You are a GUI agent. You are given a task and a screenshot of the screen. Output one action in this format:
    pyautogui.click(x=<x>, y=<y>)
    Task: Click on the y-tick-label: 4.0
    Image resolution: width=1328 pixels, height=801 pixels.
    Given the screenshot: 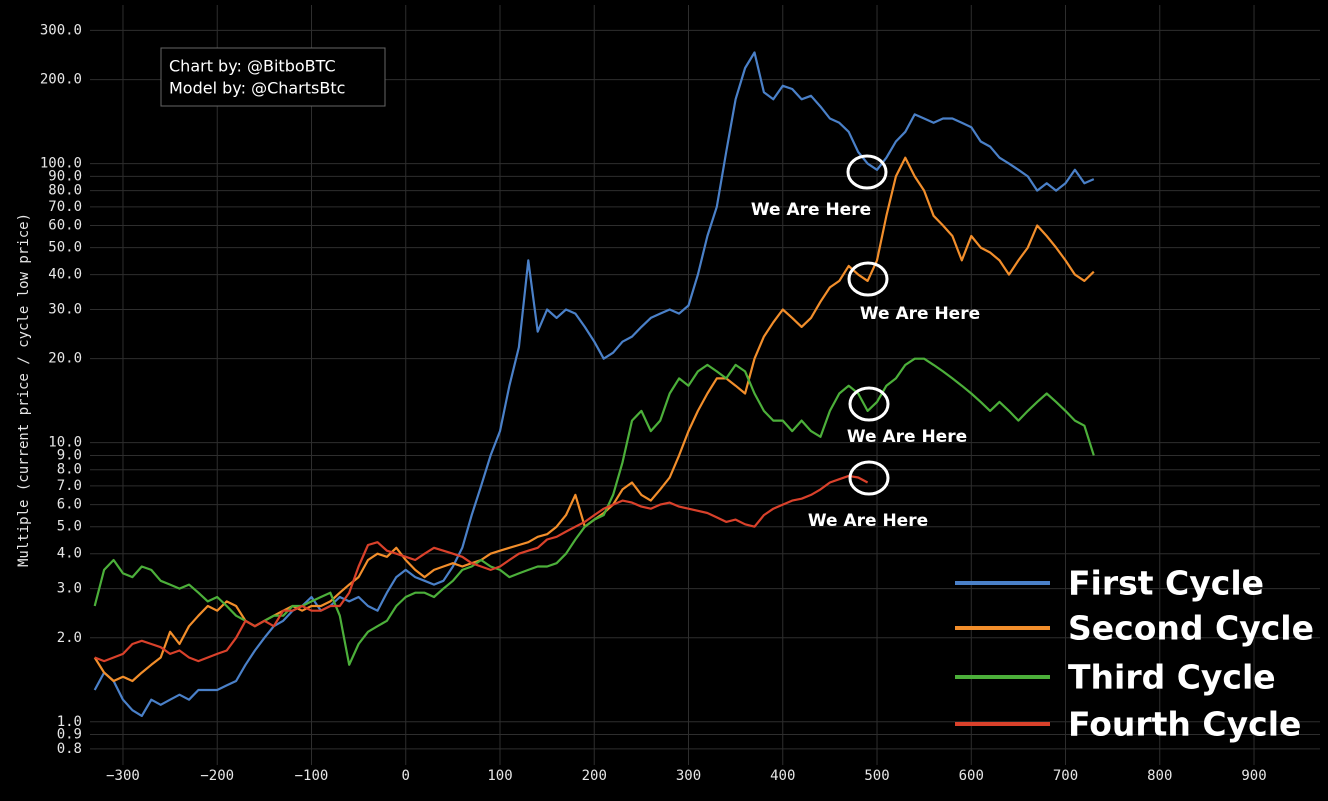 What is the action you would take?
    pyautogui.click(x=69, y=554)
    